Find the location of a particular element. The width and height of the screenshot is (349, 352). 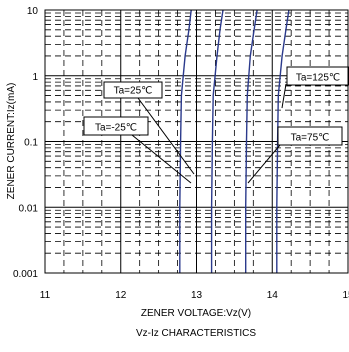

x-tick-label: 14 is located at coordinates (273, 295).